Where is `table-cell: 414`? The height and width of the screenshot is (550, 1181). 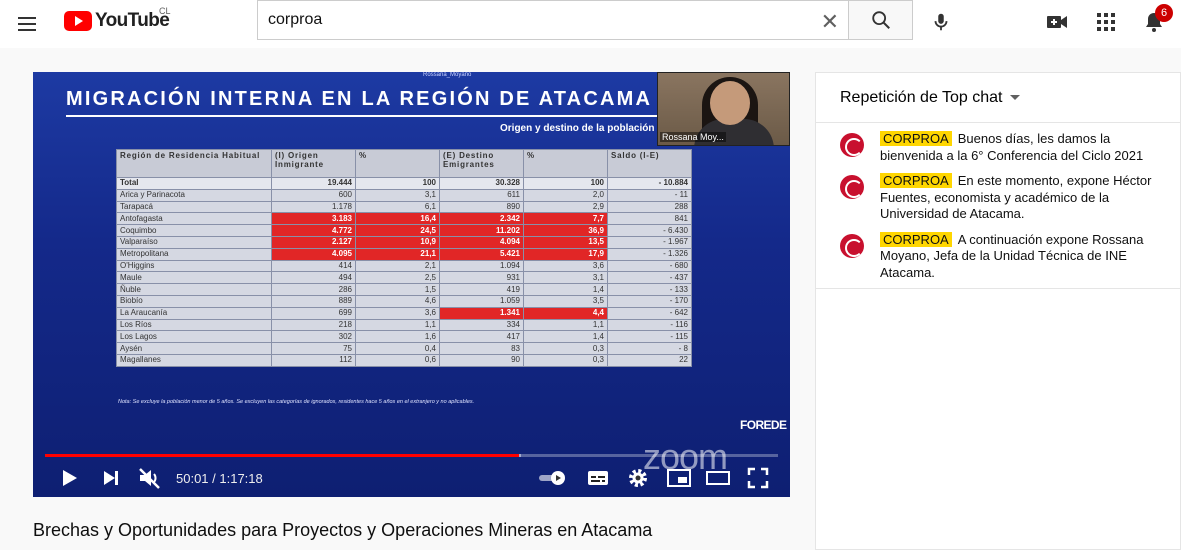 table-cell: 414 is located at coordinates (313, 266).